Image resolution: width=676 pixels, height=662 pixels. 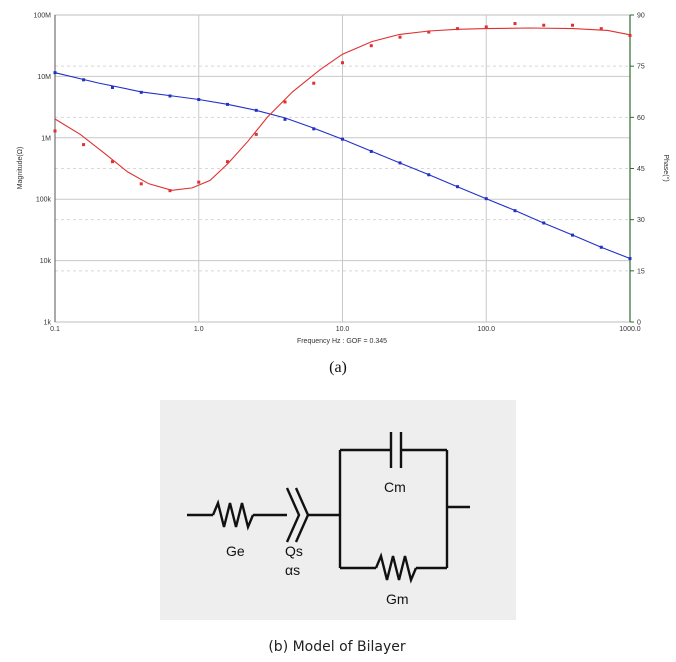 What do you see at coordinates (641, 220) in the screenshot?
I see `y-right-tick-label: 30` at bounding box center [641, 220].